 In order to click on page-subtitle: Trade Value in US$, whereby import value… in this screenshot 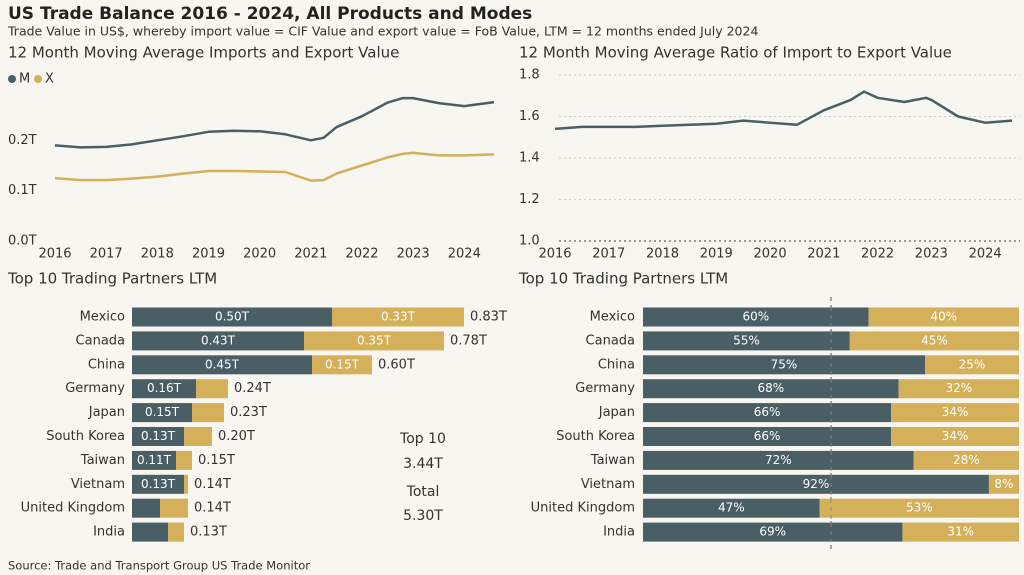, I will do `click(382, 31)`.